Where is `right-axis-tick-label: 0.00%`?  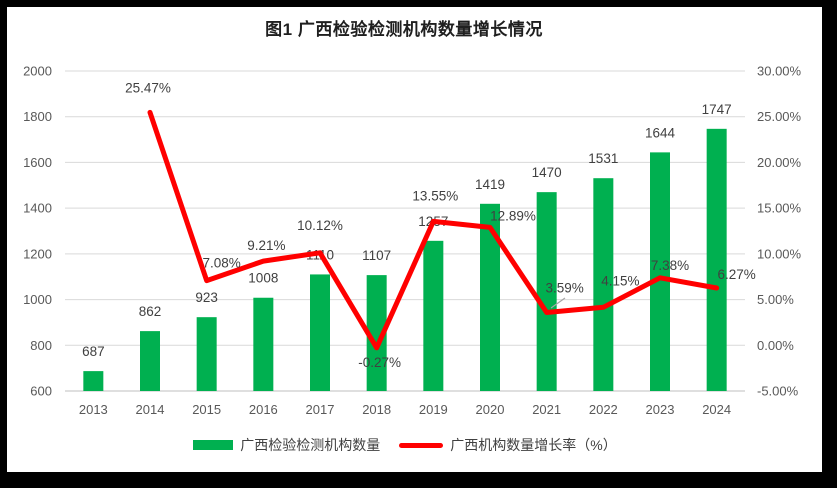
right-axis-tick-label: 0.00% is located at coordinates (775, 345).